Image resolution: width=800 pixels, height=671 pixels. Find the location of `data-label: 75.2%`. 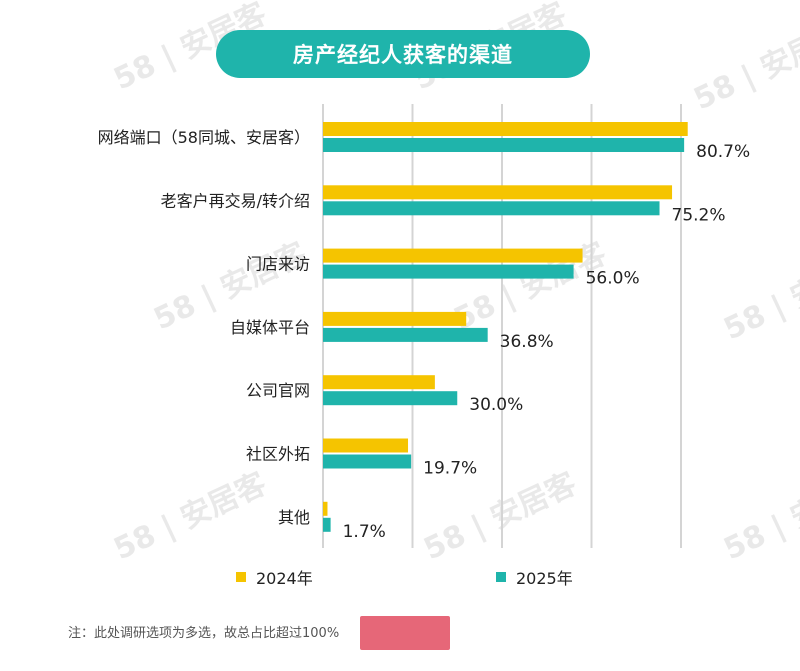

data-label: 75.2% is located at coordinates (699, 215).